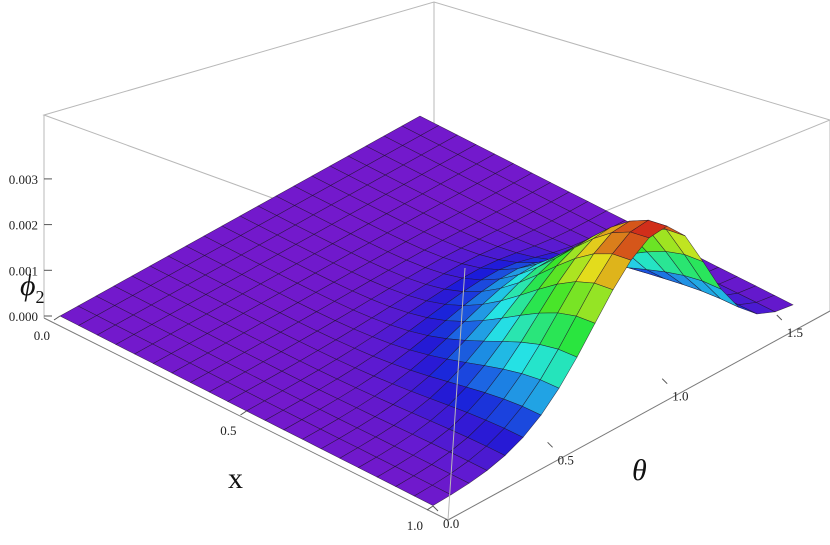 The width and height of the screenshot is (830, 545). I want to click on x-axis-title: x, so click(235, 478).